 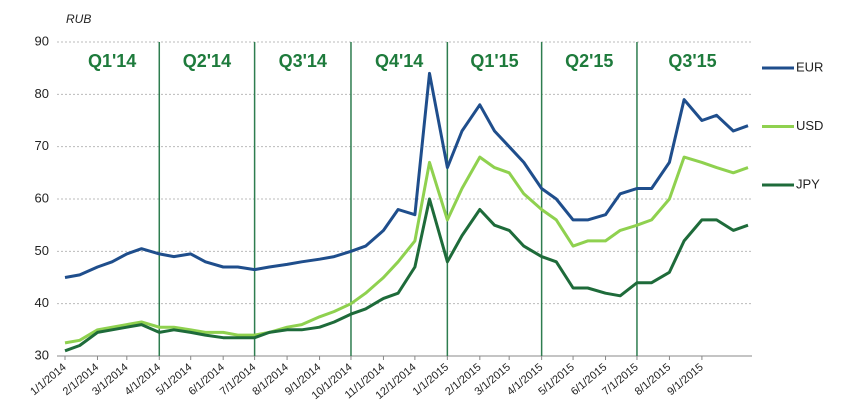 I want to click on y-tick-label: 50, so click(x=42, y=250).